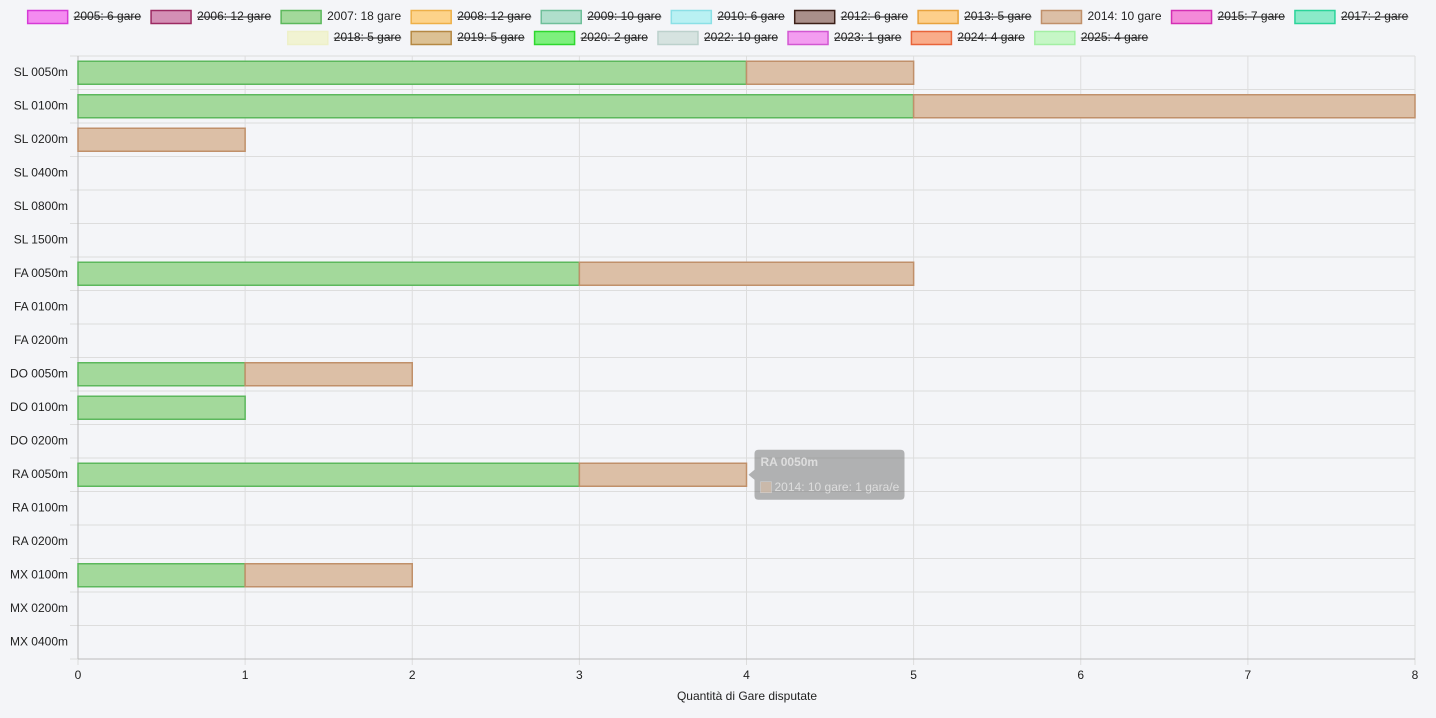 This screenshot has width=1436, height=718. Describe the element at coordinates (41, 105) in the screenshot. I see `y-tick-label: SL 0100m` at that location.